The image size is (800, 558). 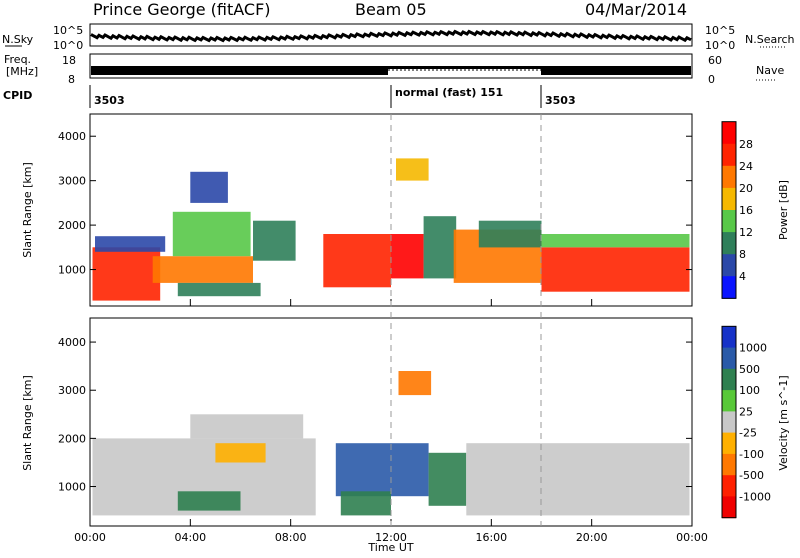 I want to click on time-axis-label: Time UT, so click(x=390, y=547).